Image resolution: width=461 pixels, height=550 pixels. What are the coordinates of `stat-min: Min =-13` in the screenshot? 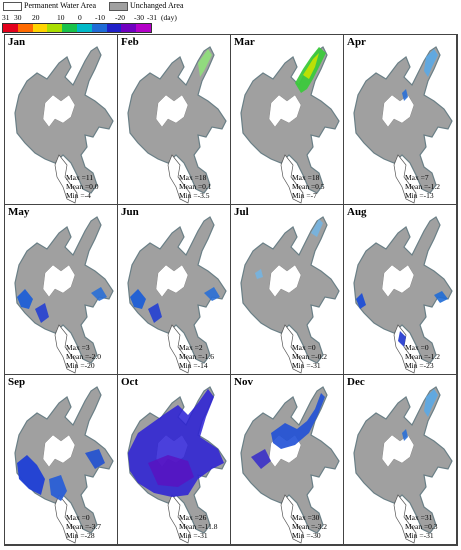 It's located at (419, 195).